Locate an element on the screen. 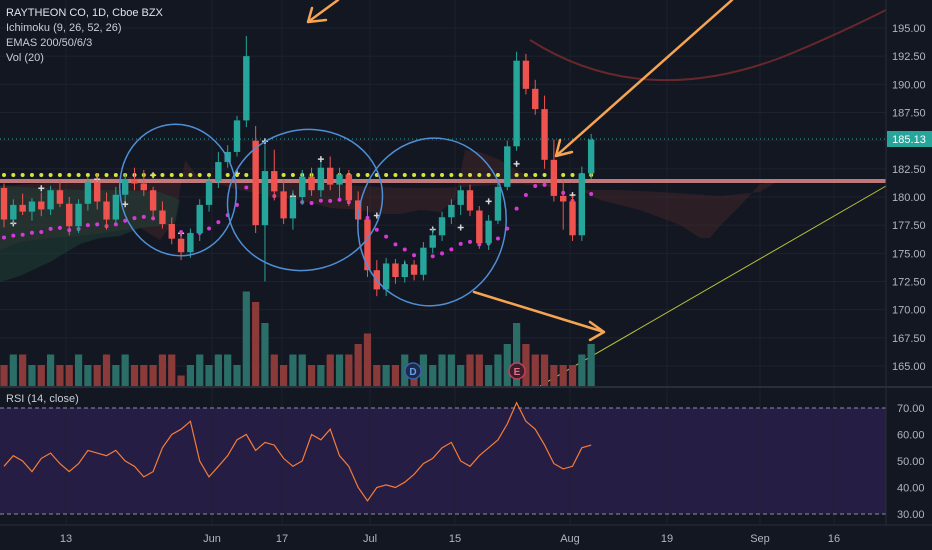 This screenshot has height=550, width=932. rsi-legend: RSI (14, close) is located at coordinates (42, 399).